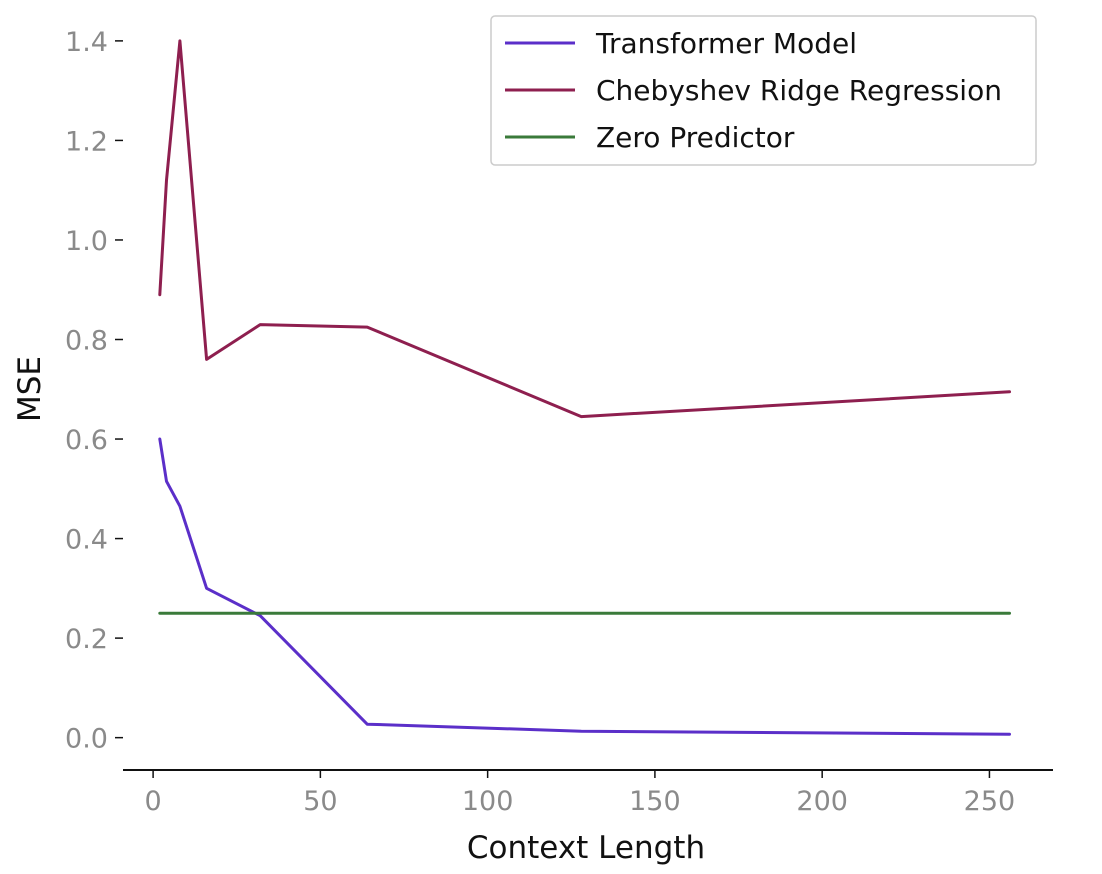  I want to click on x-axis: 0 50 100 150 200 250, so click(588, 793).